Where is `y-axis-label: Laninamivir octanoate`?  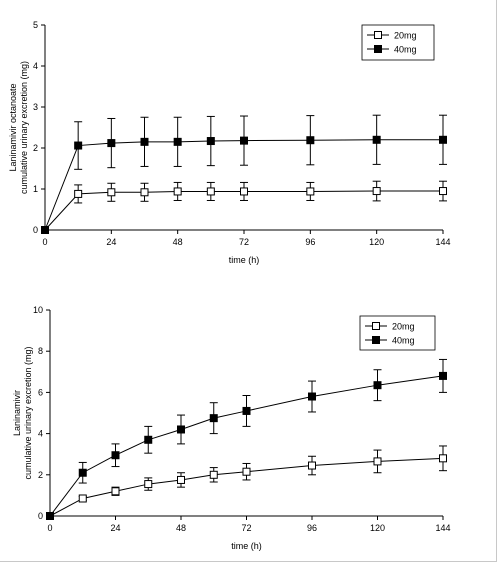
y-axis-label: Laninamivir octanoate is located at coordinates (13, 127).